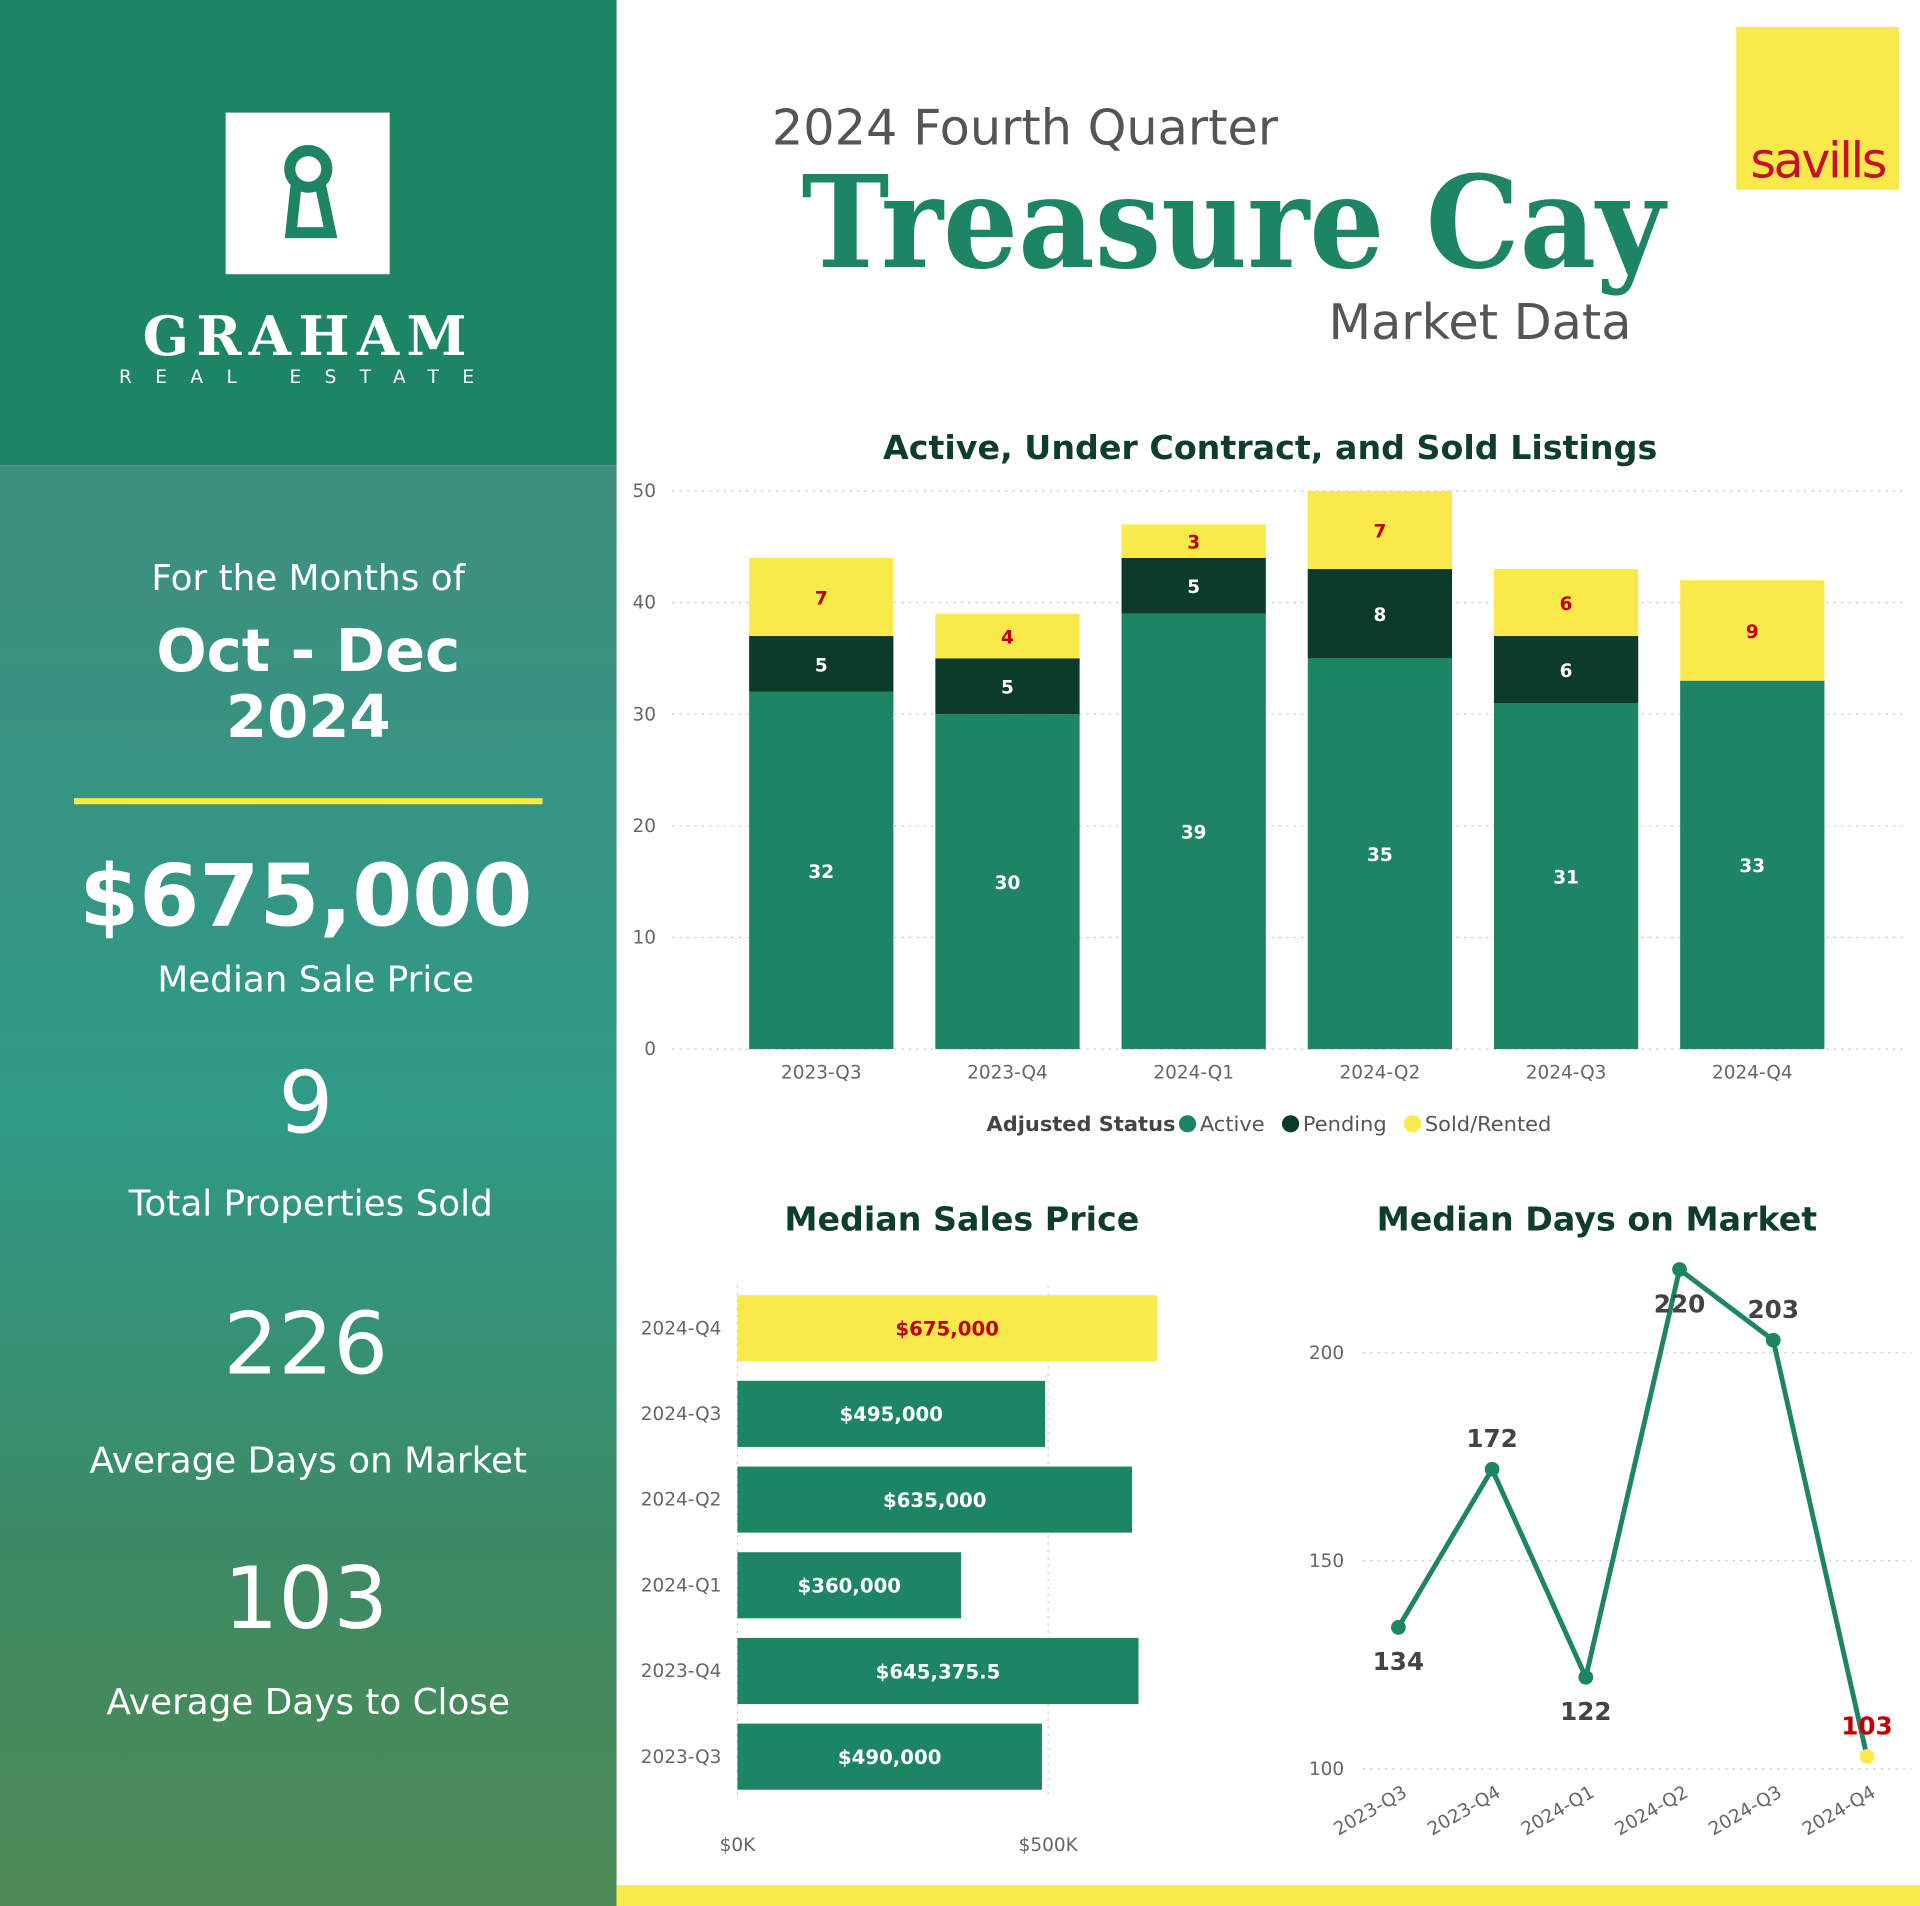 Image resolution: width=1920 pixels, height=1906 pixels. I want to click on line, so click(1633, 1511).